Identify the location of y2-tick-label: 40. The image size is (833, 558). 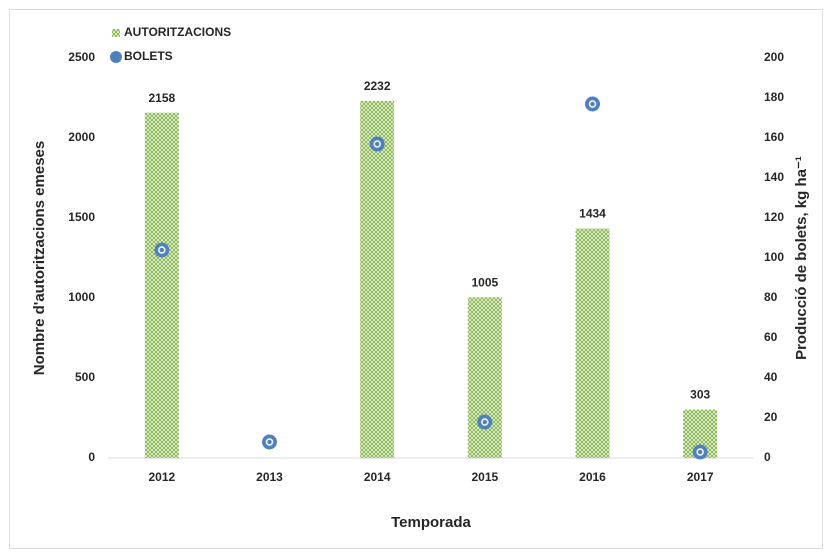
(771, 377).